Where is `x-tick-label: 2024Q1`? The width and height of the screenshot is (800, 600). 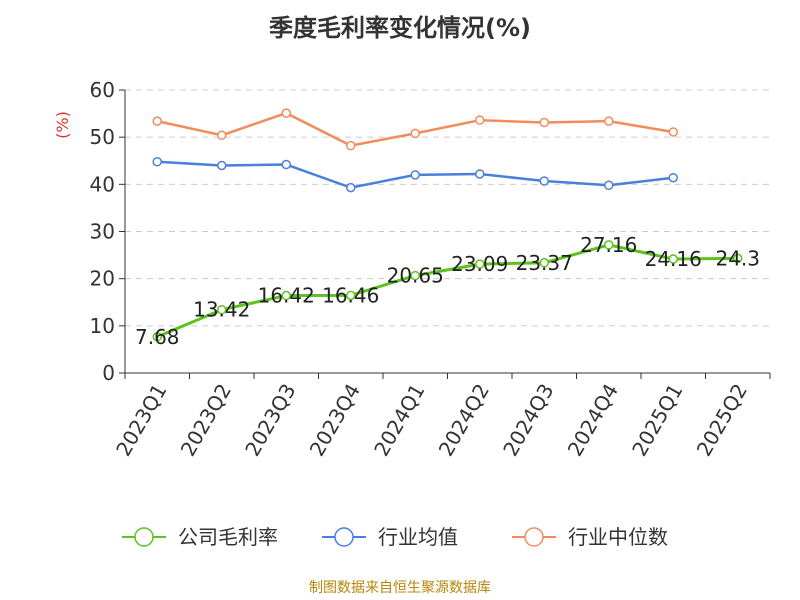 x-tick-label: 2024Q1 is located at coordinates (399, 420).